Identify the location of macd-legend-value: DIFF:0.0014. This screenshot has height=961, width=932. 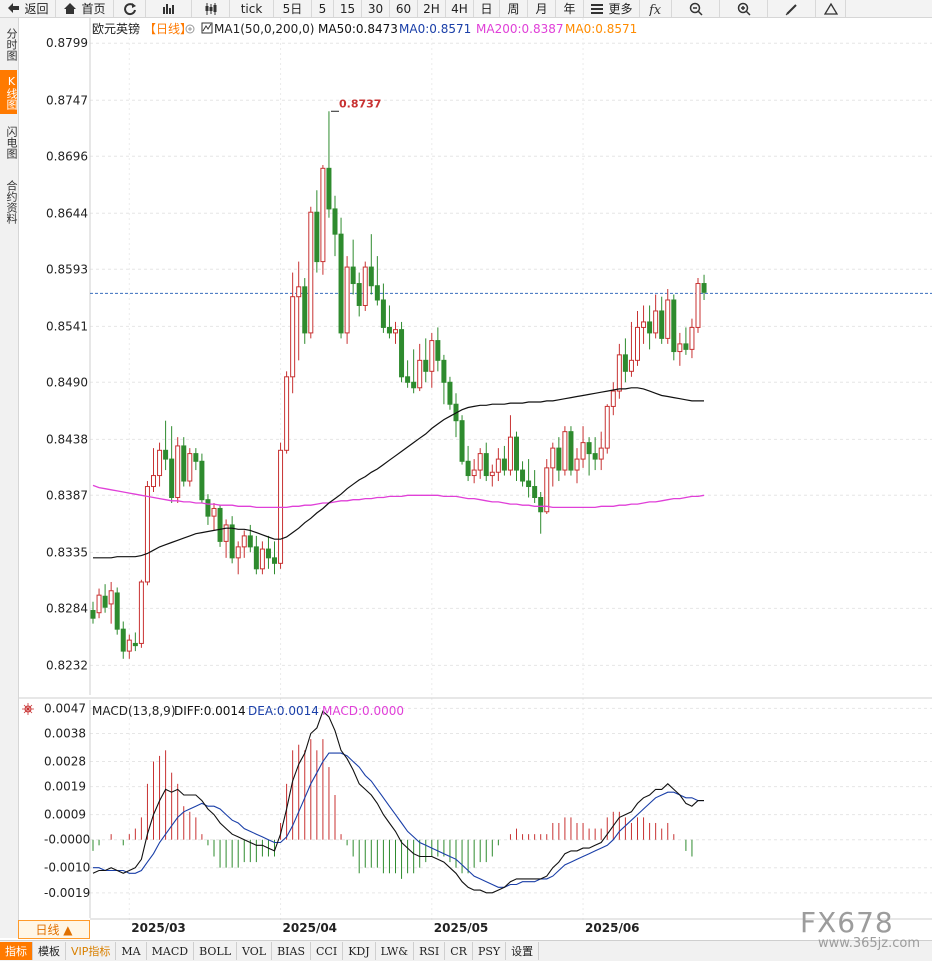
(210, 711).